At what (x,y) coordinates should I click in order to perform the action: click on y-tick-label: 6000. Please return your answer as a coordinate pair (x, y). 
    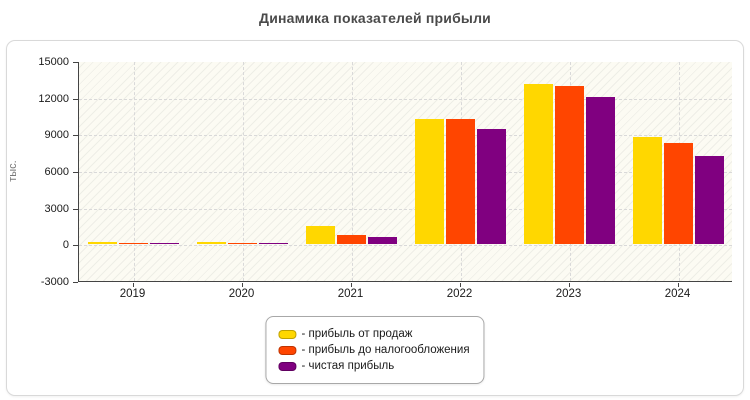
    Looking at the image, I should click on (56, 172).